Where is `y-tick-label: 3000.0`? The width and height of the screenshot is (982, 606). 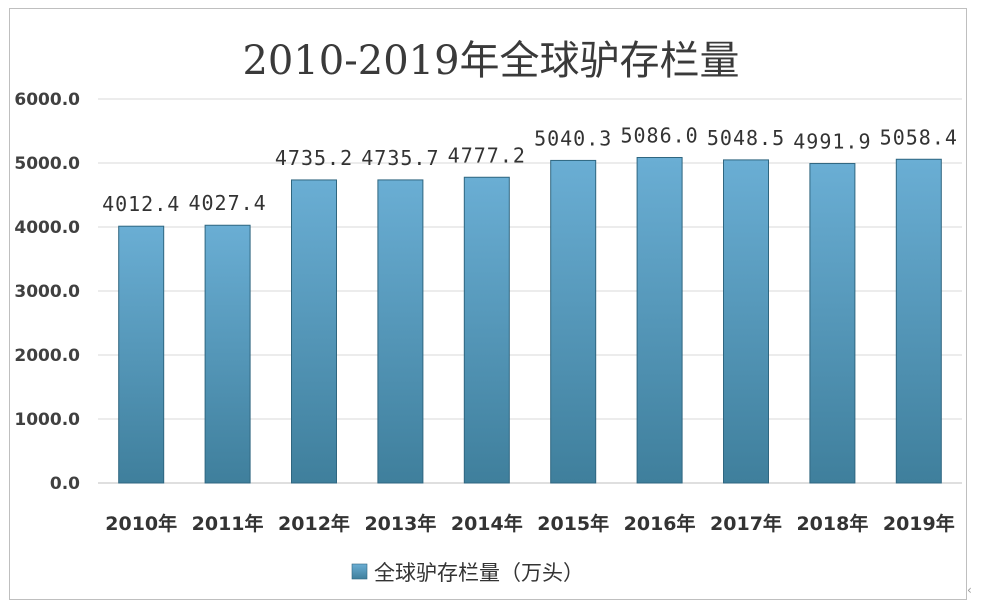 y-tick-label: 3000.0 is located at coordinates (47, 292).